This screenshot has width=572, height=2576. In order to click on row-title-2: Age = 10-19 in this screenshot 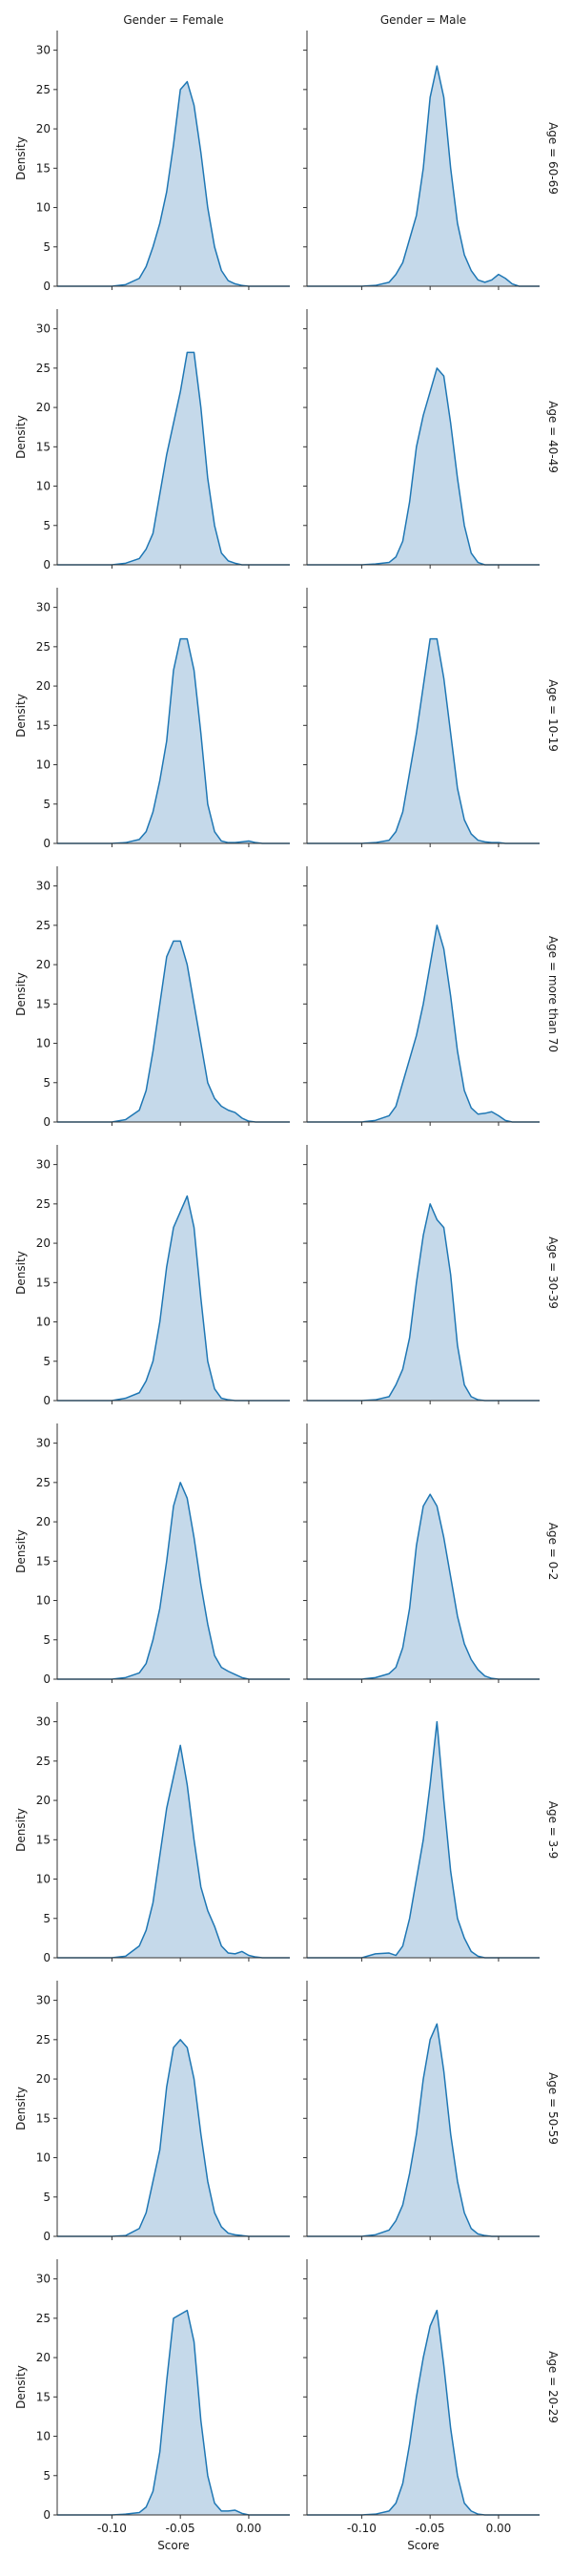, I will do `click(553, 715)`.